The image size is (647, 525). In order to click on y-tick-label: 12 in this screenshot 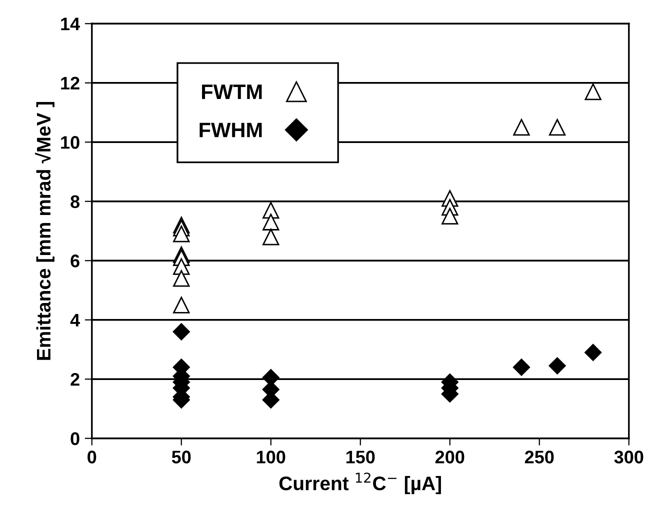, I will do `click(70, 83)`.